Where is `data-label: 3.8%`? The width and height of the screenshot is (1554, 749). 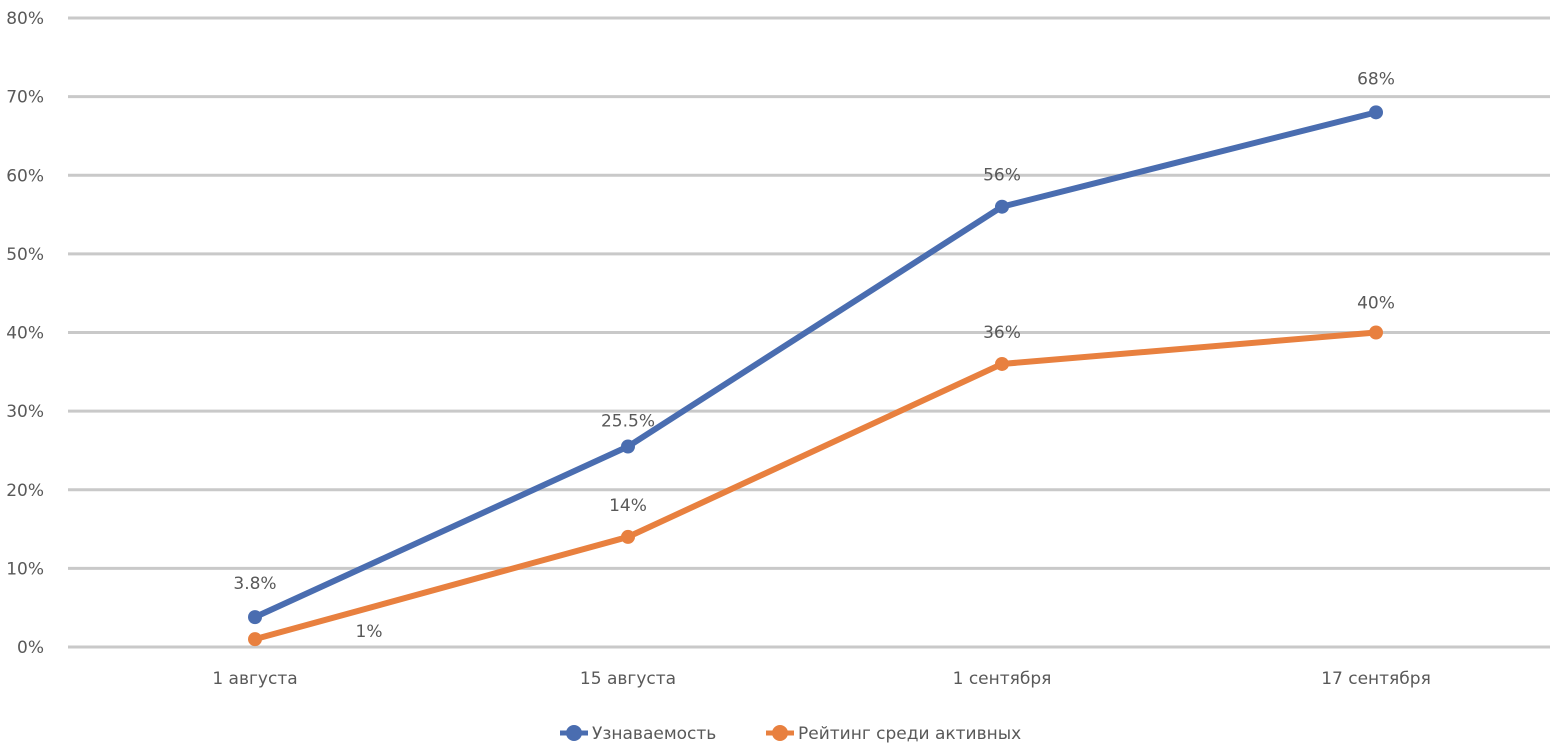
data-label: 3.8% is located at coordinates (254, 584).